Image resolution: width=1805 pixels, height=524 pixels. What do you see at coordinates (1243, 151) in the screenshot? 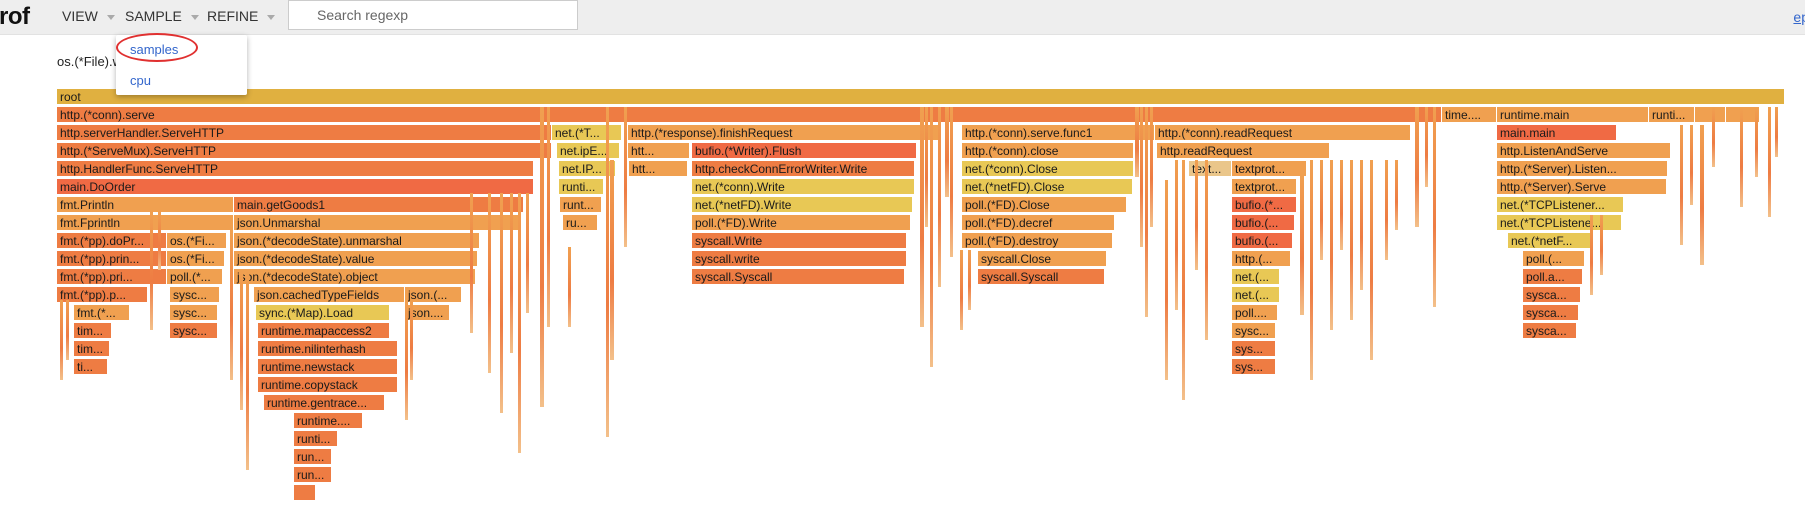
I see `flame-frame: http.readRequest` at bounding box center [1243, 151].